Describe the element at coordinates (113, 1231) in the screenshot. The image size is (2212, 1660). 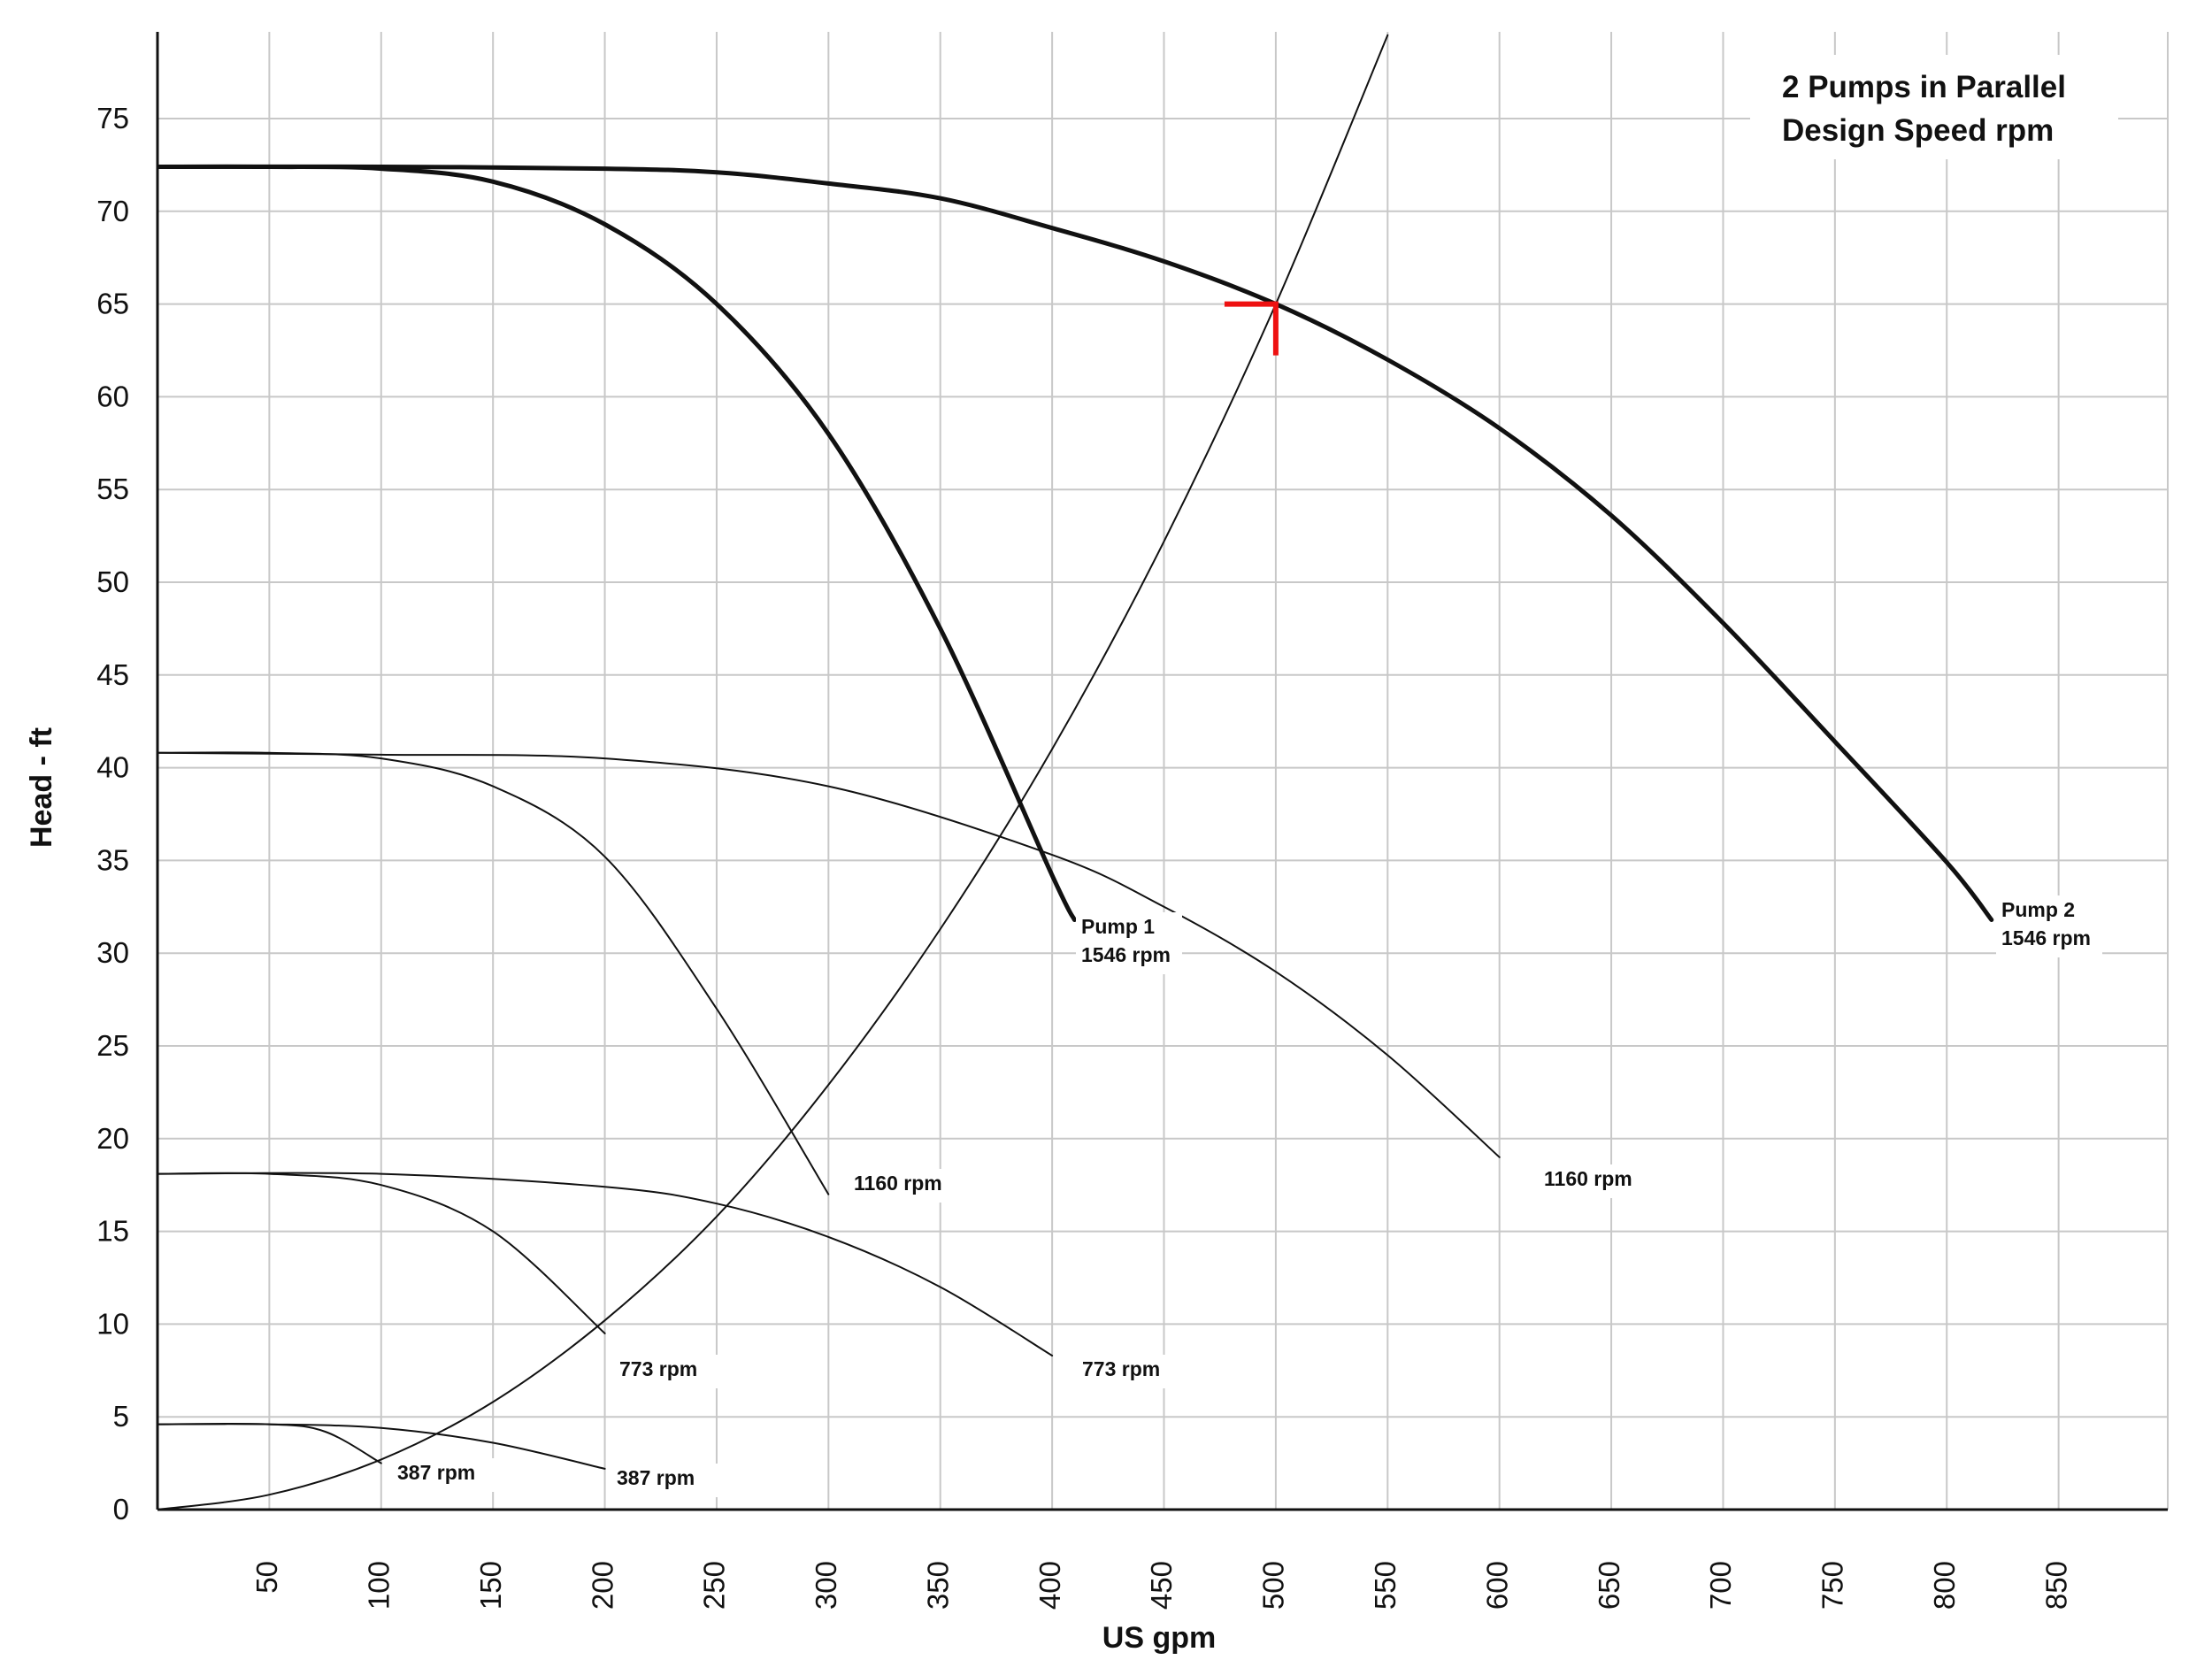
I see `y-tick-label-15: 15` at that location.